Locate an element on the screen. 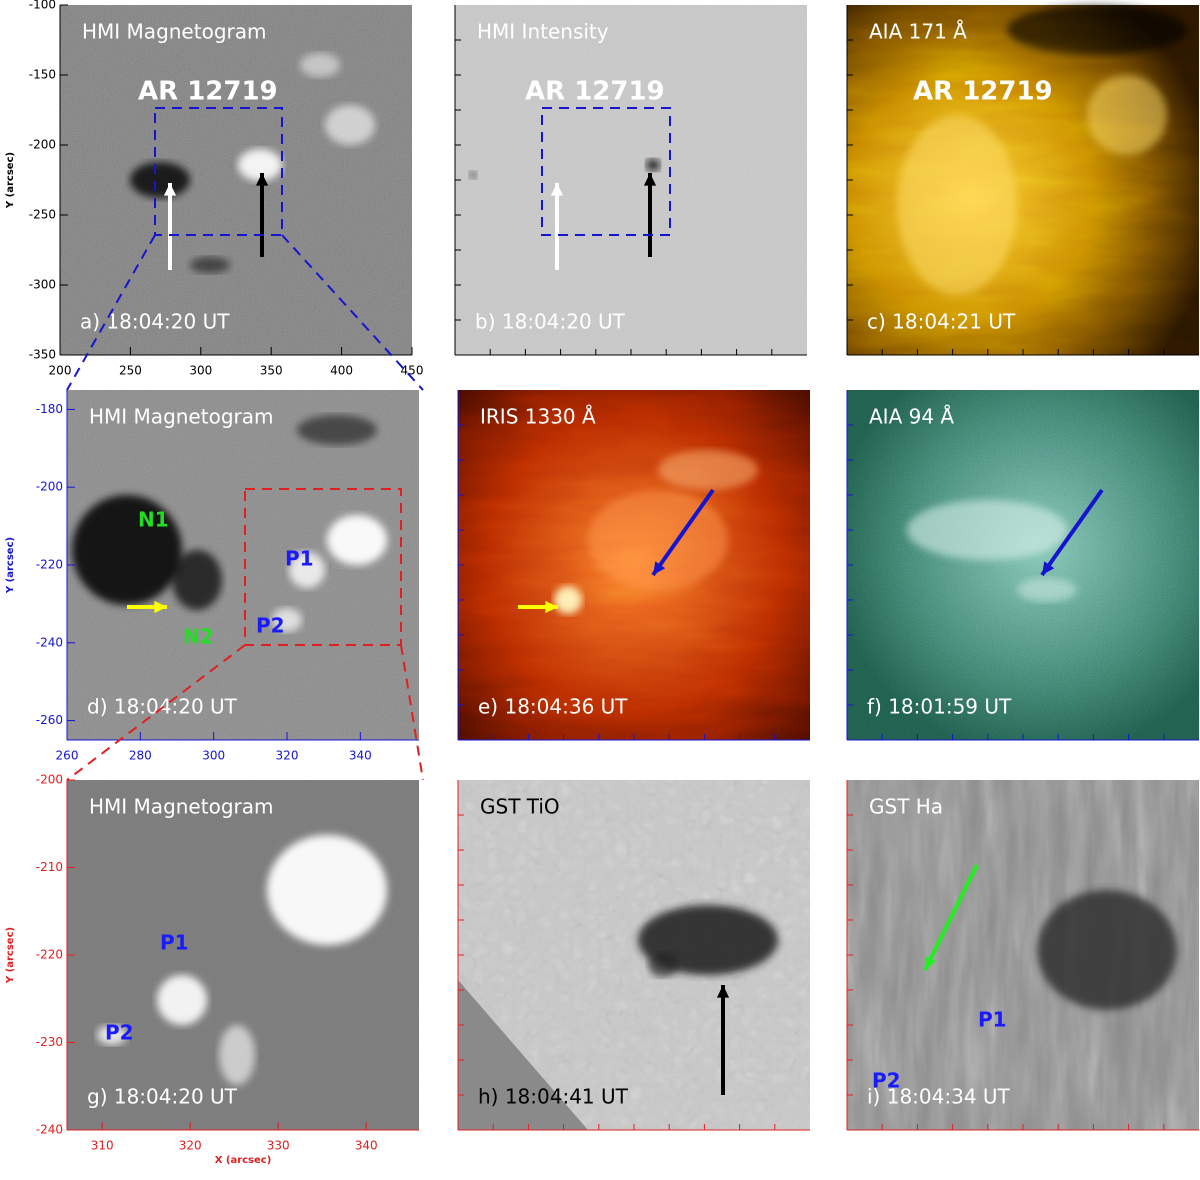 This screenshot has width=1200, height=1180. panel-title: HMI Intensity is located at coordinates (543, 32).